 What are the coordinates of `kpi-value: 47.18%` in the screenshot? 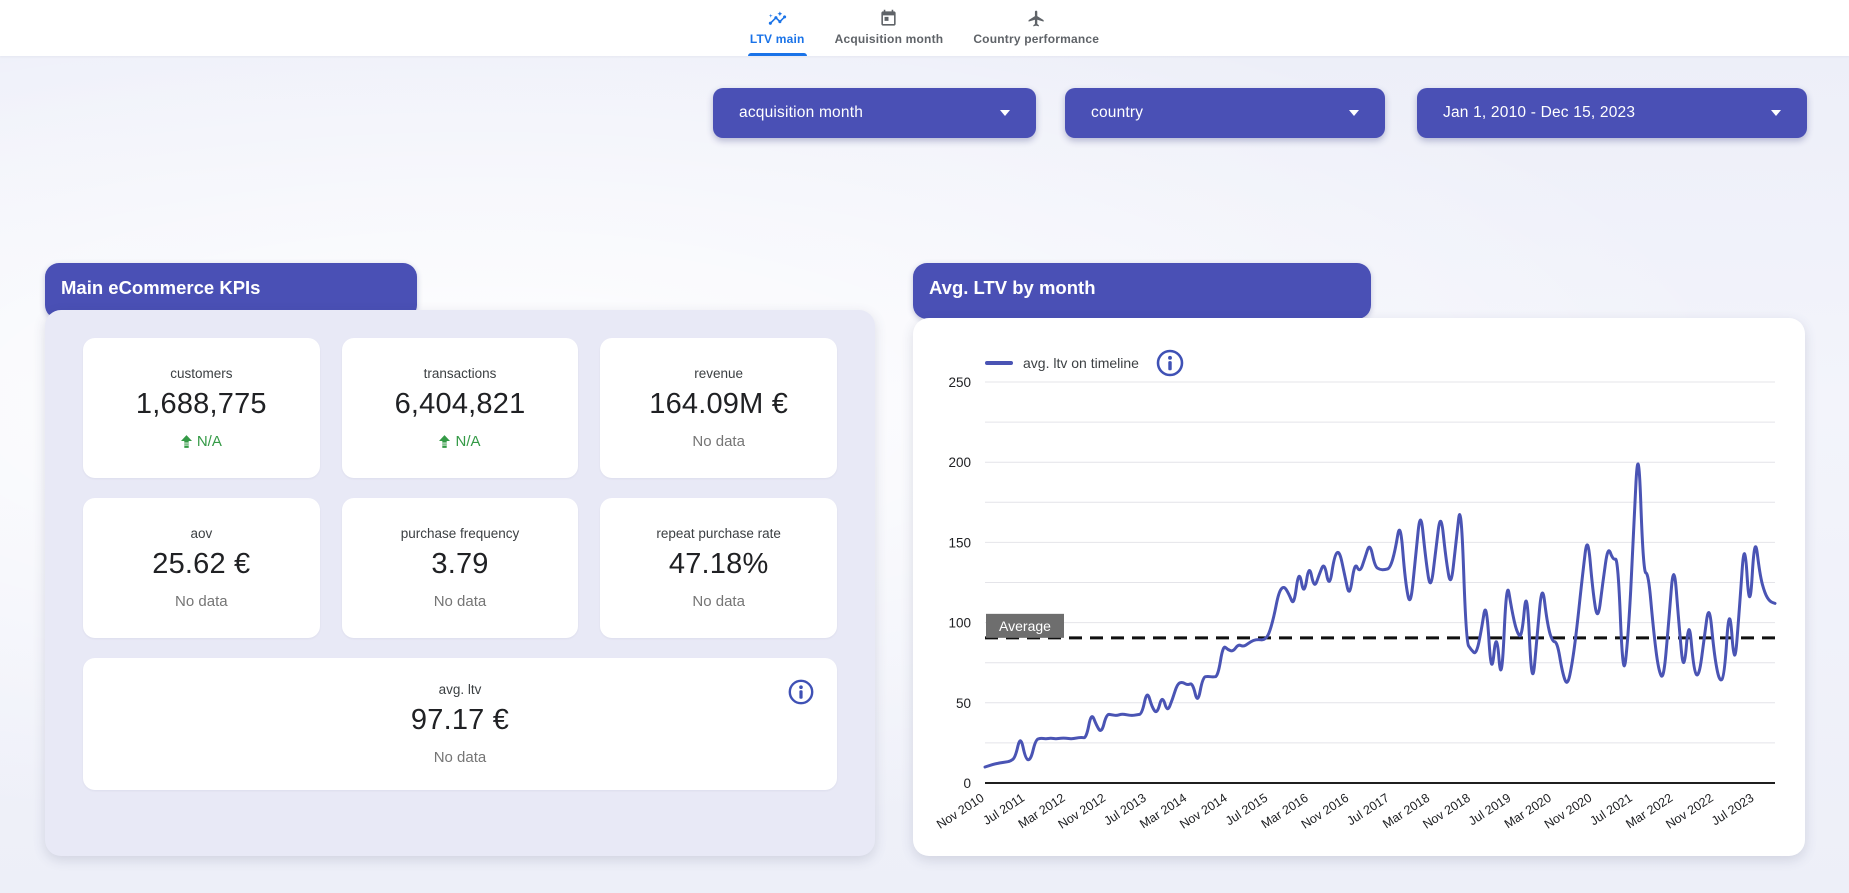 It's located at (718, 564).